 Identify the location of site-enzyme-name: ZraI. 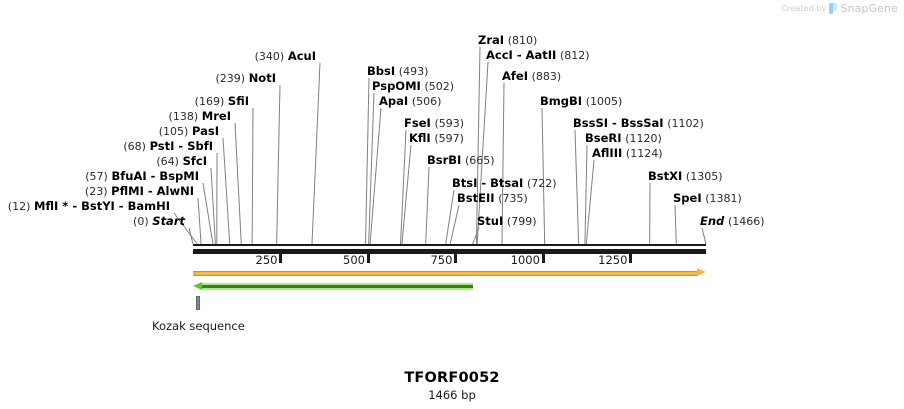
(491, 40).